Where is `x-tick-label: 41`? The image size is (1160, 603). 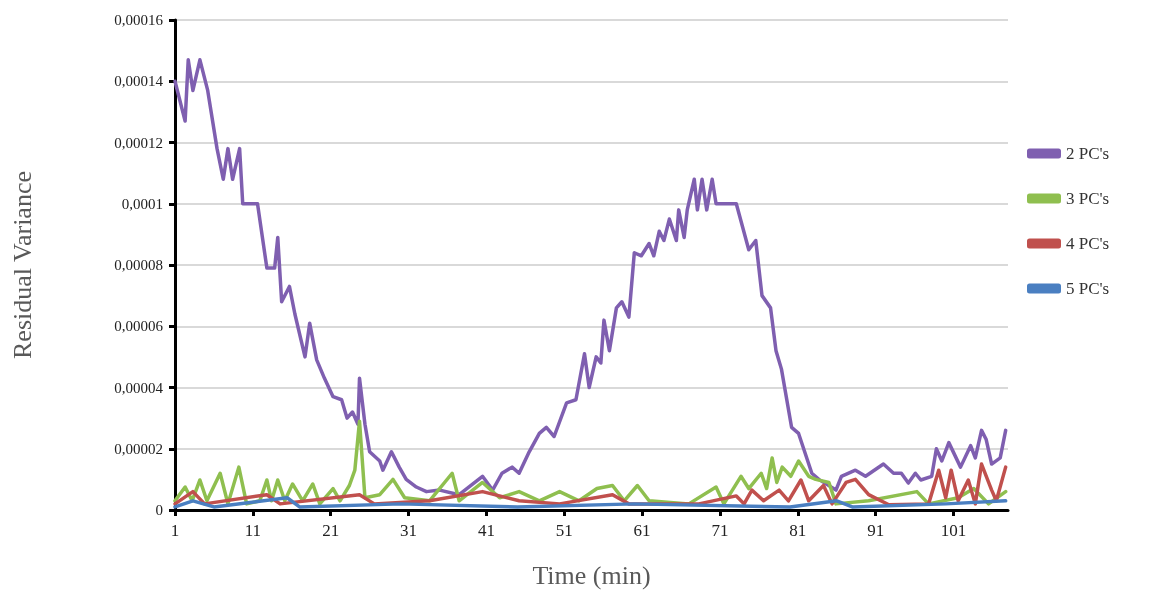
x-tick-label: 41 is located at coordinates (486, 530).